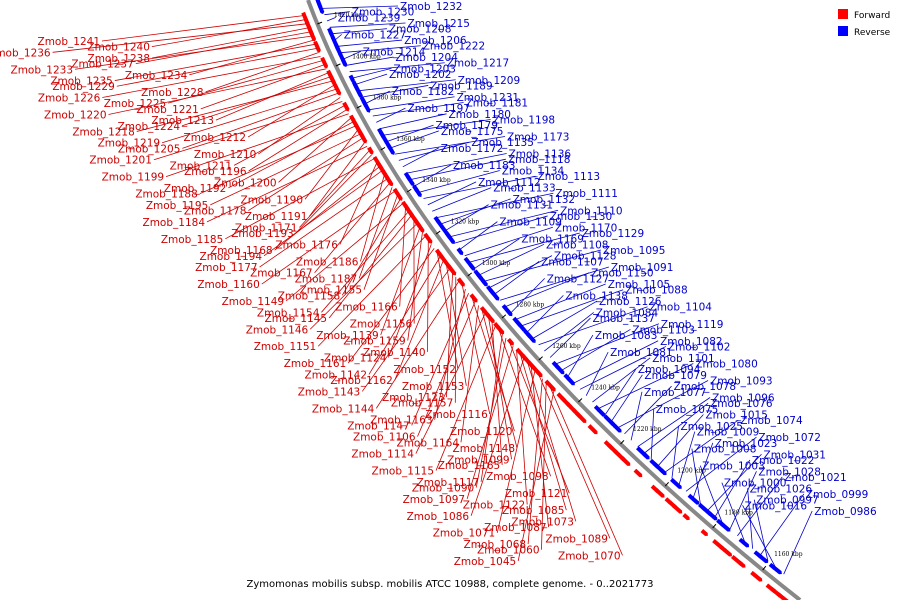  I want to click on forward-gene-label: Zmob_1153, so click(433, 387).